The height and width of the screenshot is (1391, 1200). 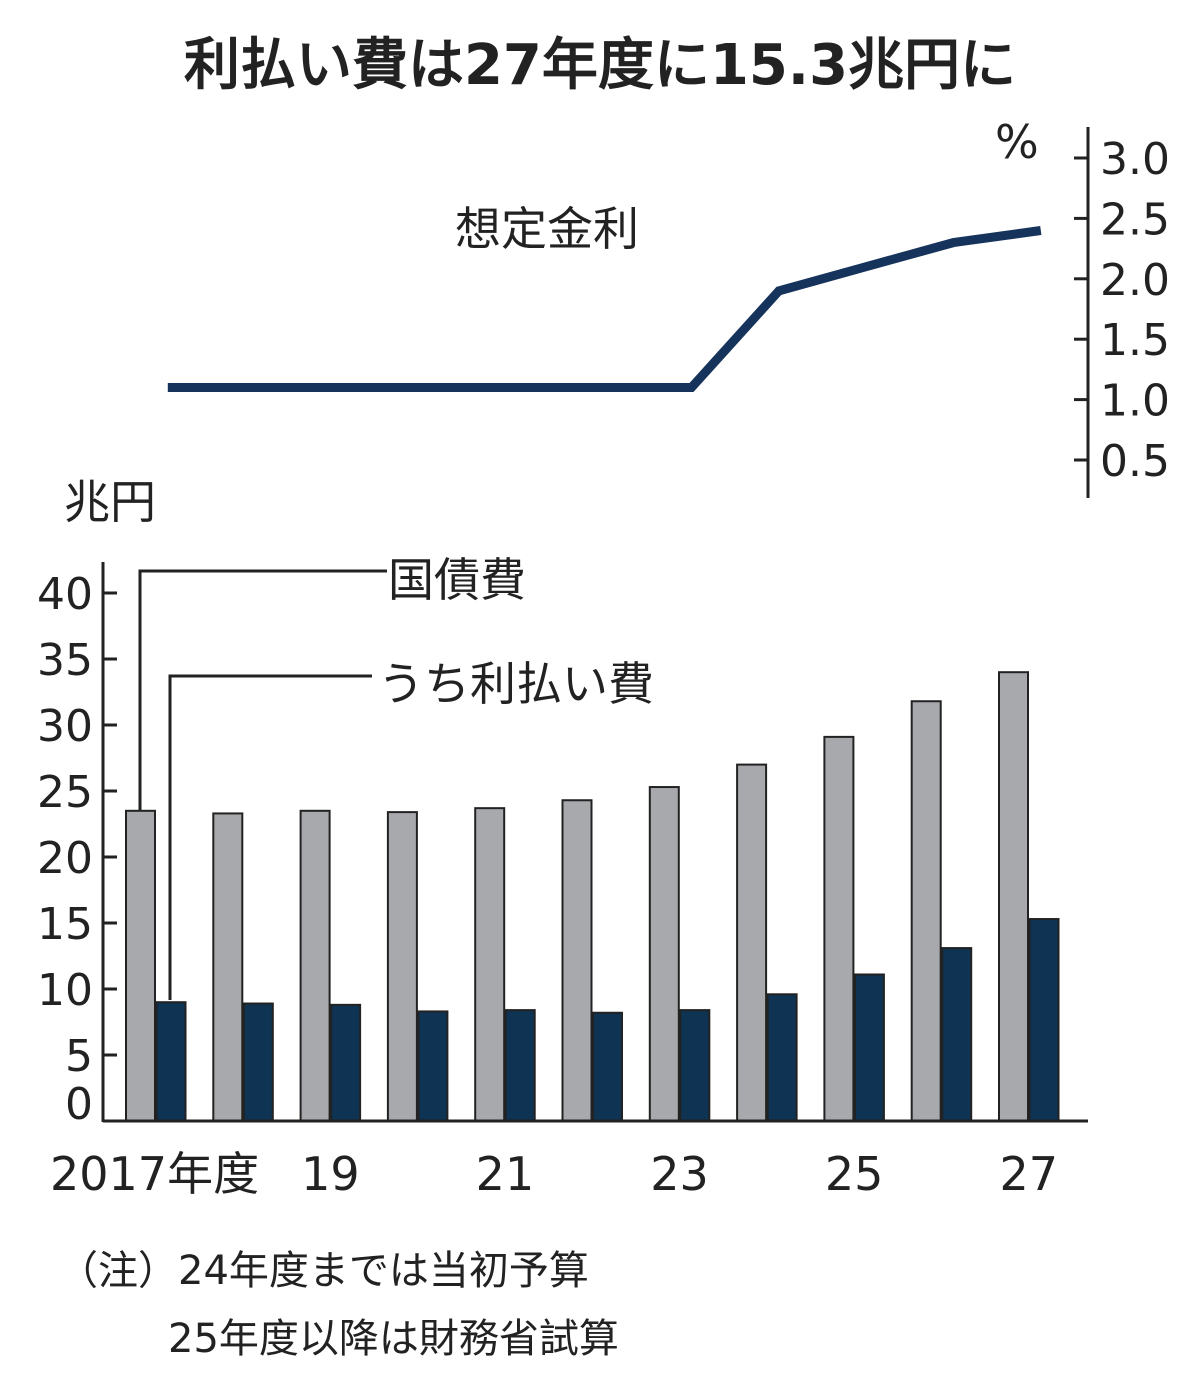 I want to click on debt-x-tick-label: 19, so click(x=330, y=1174).